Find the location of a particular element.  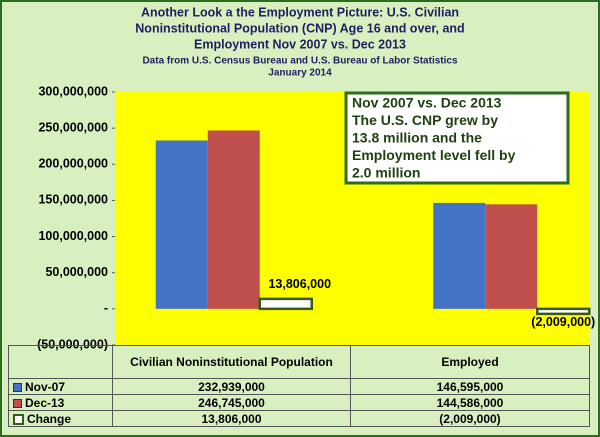

table-row: Dec-13 246,745,000 144,586,000 is located at coordinates (299, 402).